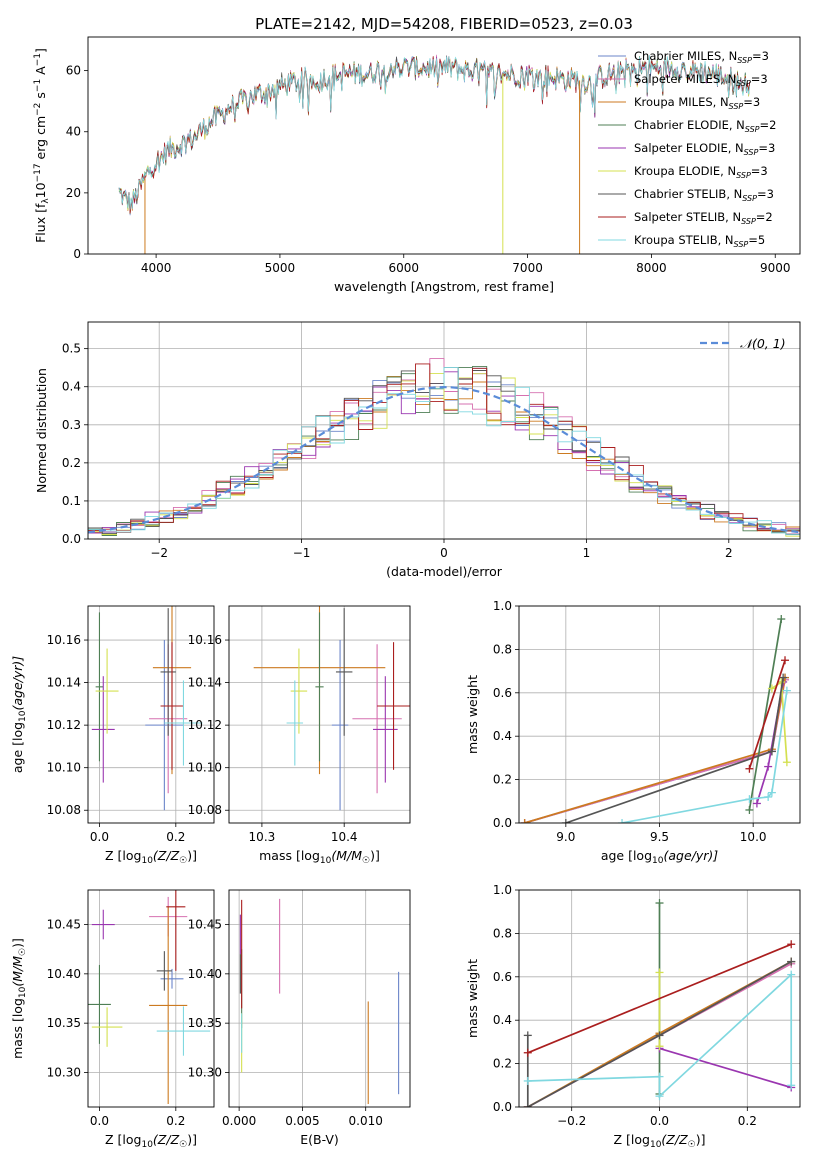 The image size is (819, 1170). Describe the element at coordinates (699, 241) in the screenshot. I see `legend-entry: Kroupa STELIB, NSSP=5` at that location.